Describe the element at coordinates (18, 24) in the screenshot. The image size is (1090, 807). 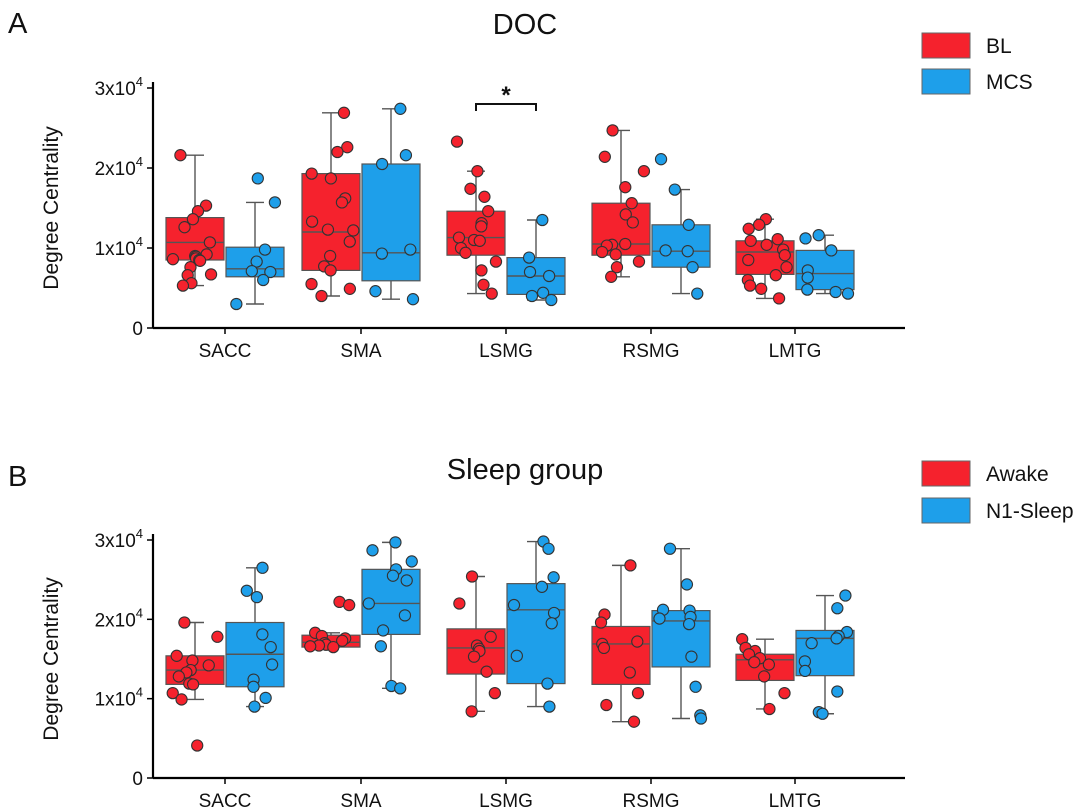
I see `panel-letter: A` at that location.